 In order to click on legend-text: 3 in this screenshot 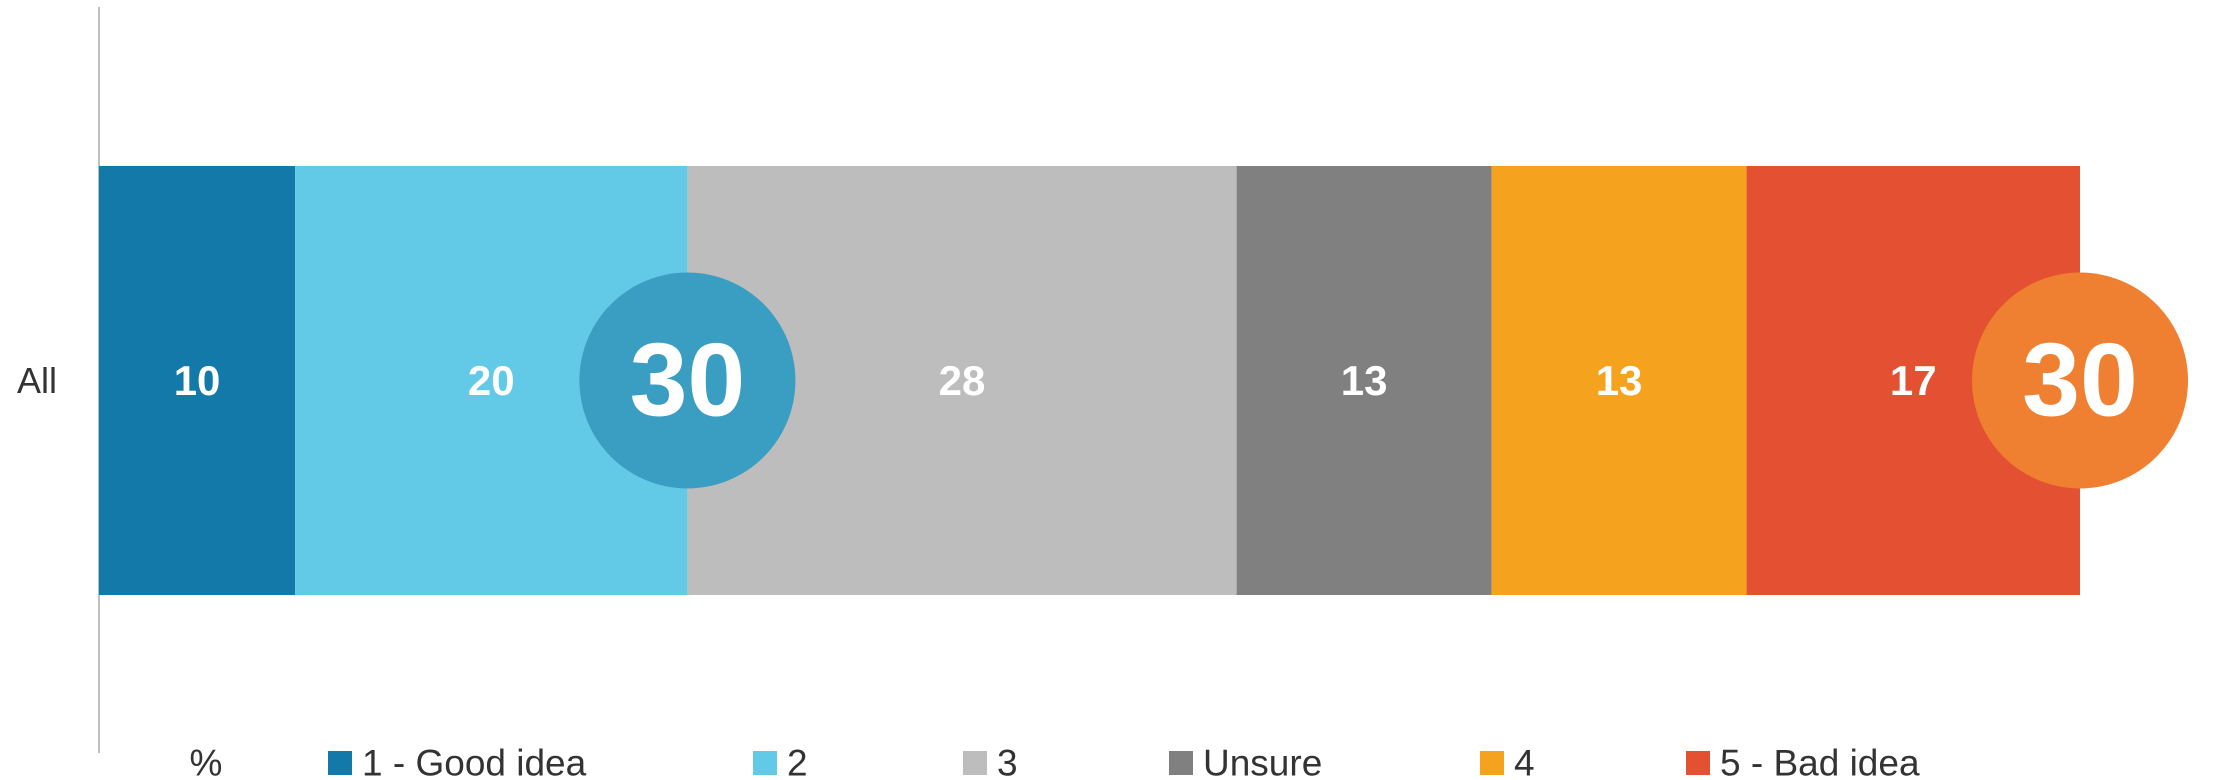, I will do `click(1007, 761)`.